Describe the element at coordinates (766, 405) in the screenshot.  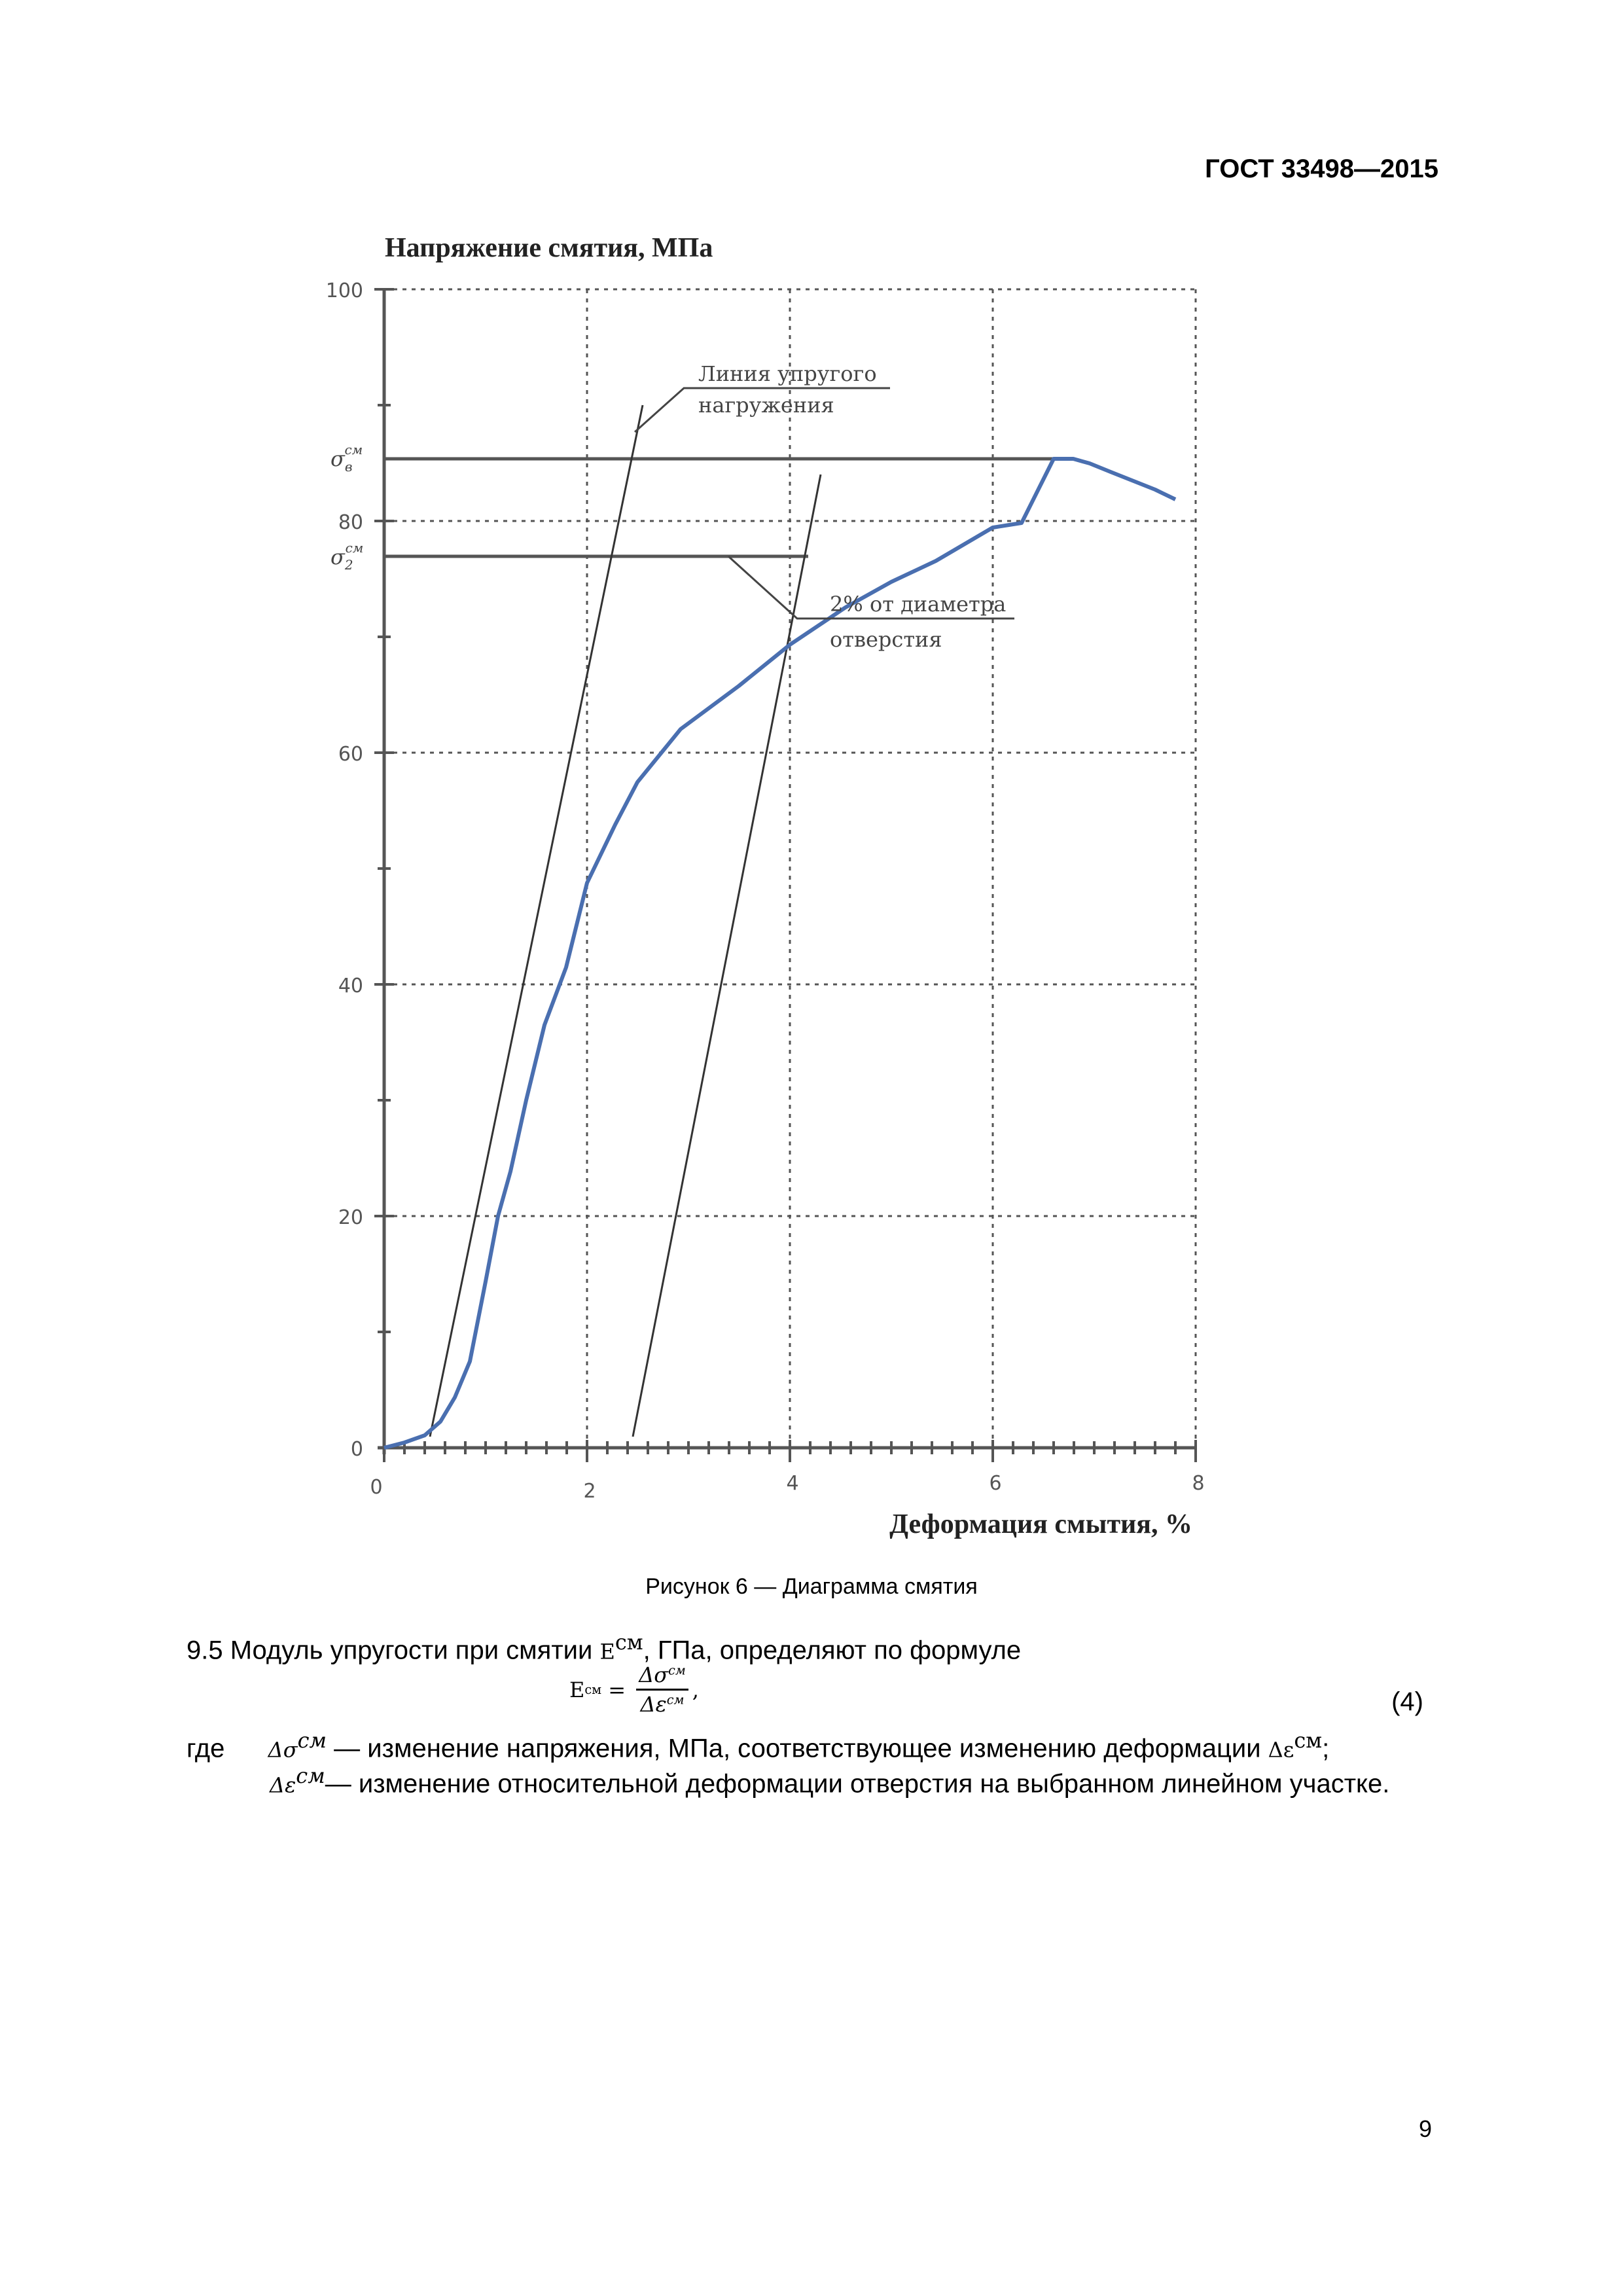
I see `annotation-elastic-line2: нагружения` at that location.